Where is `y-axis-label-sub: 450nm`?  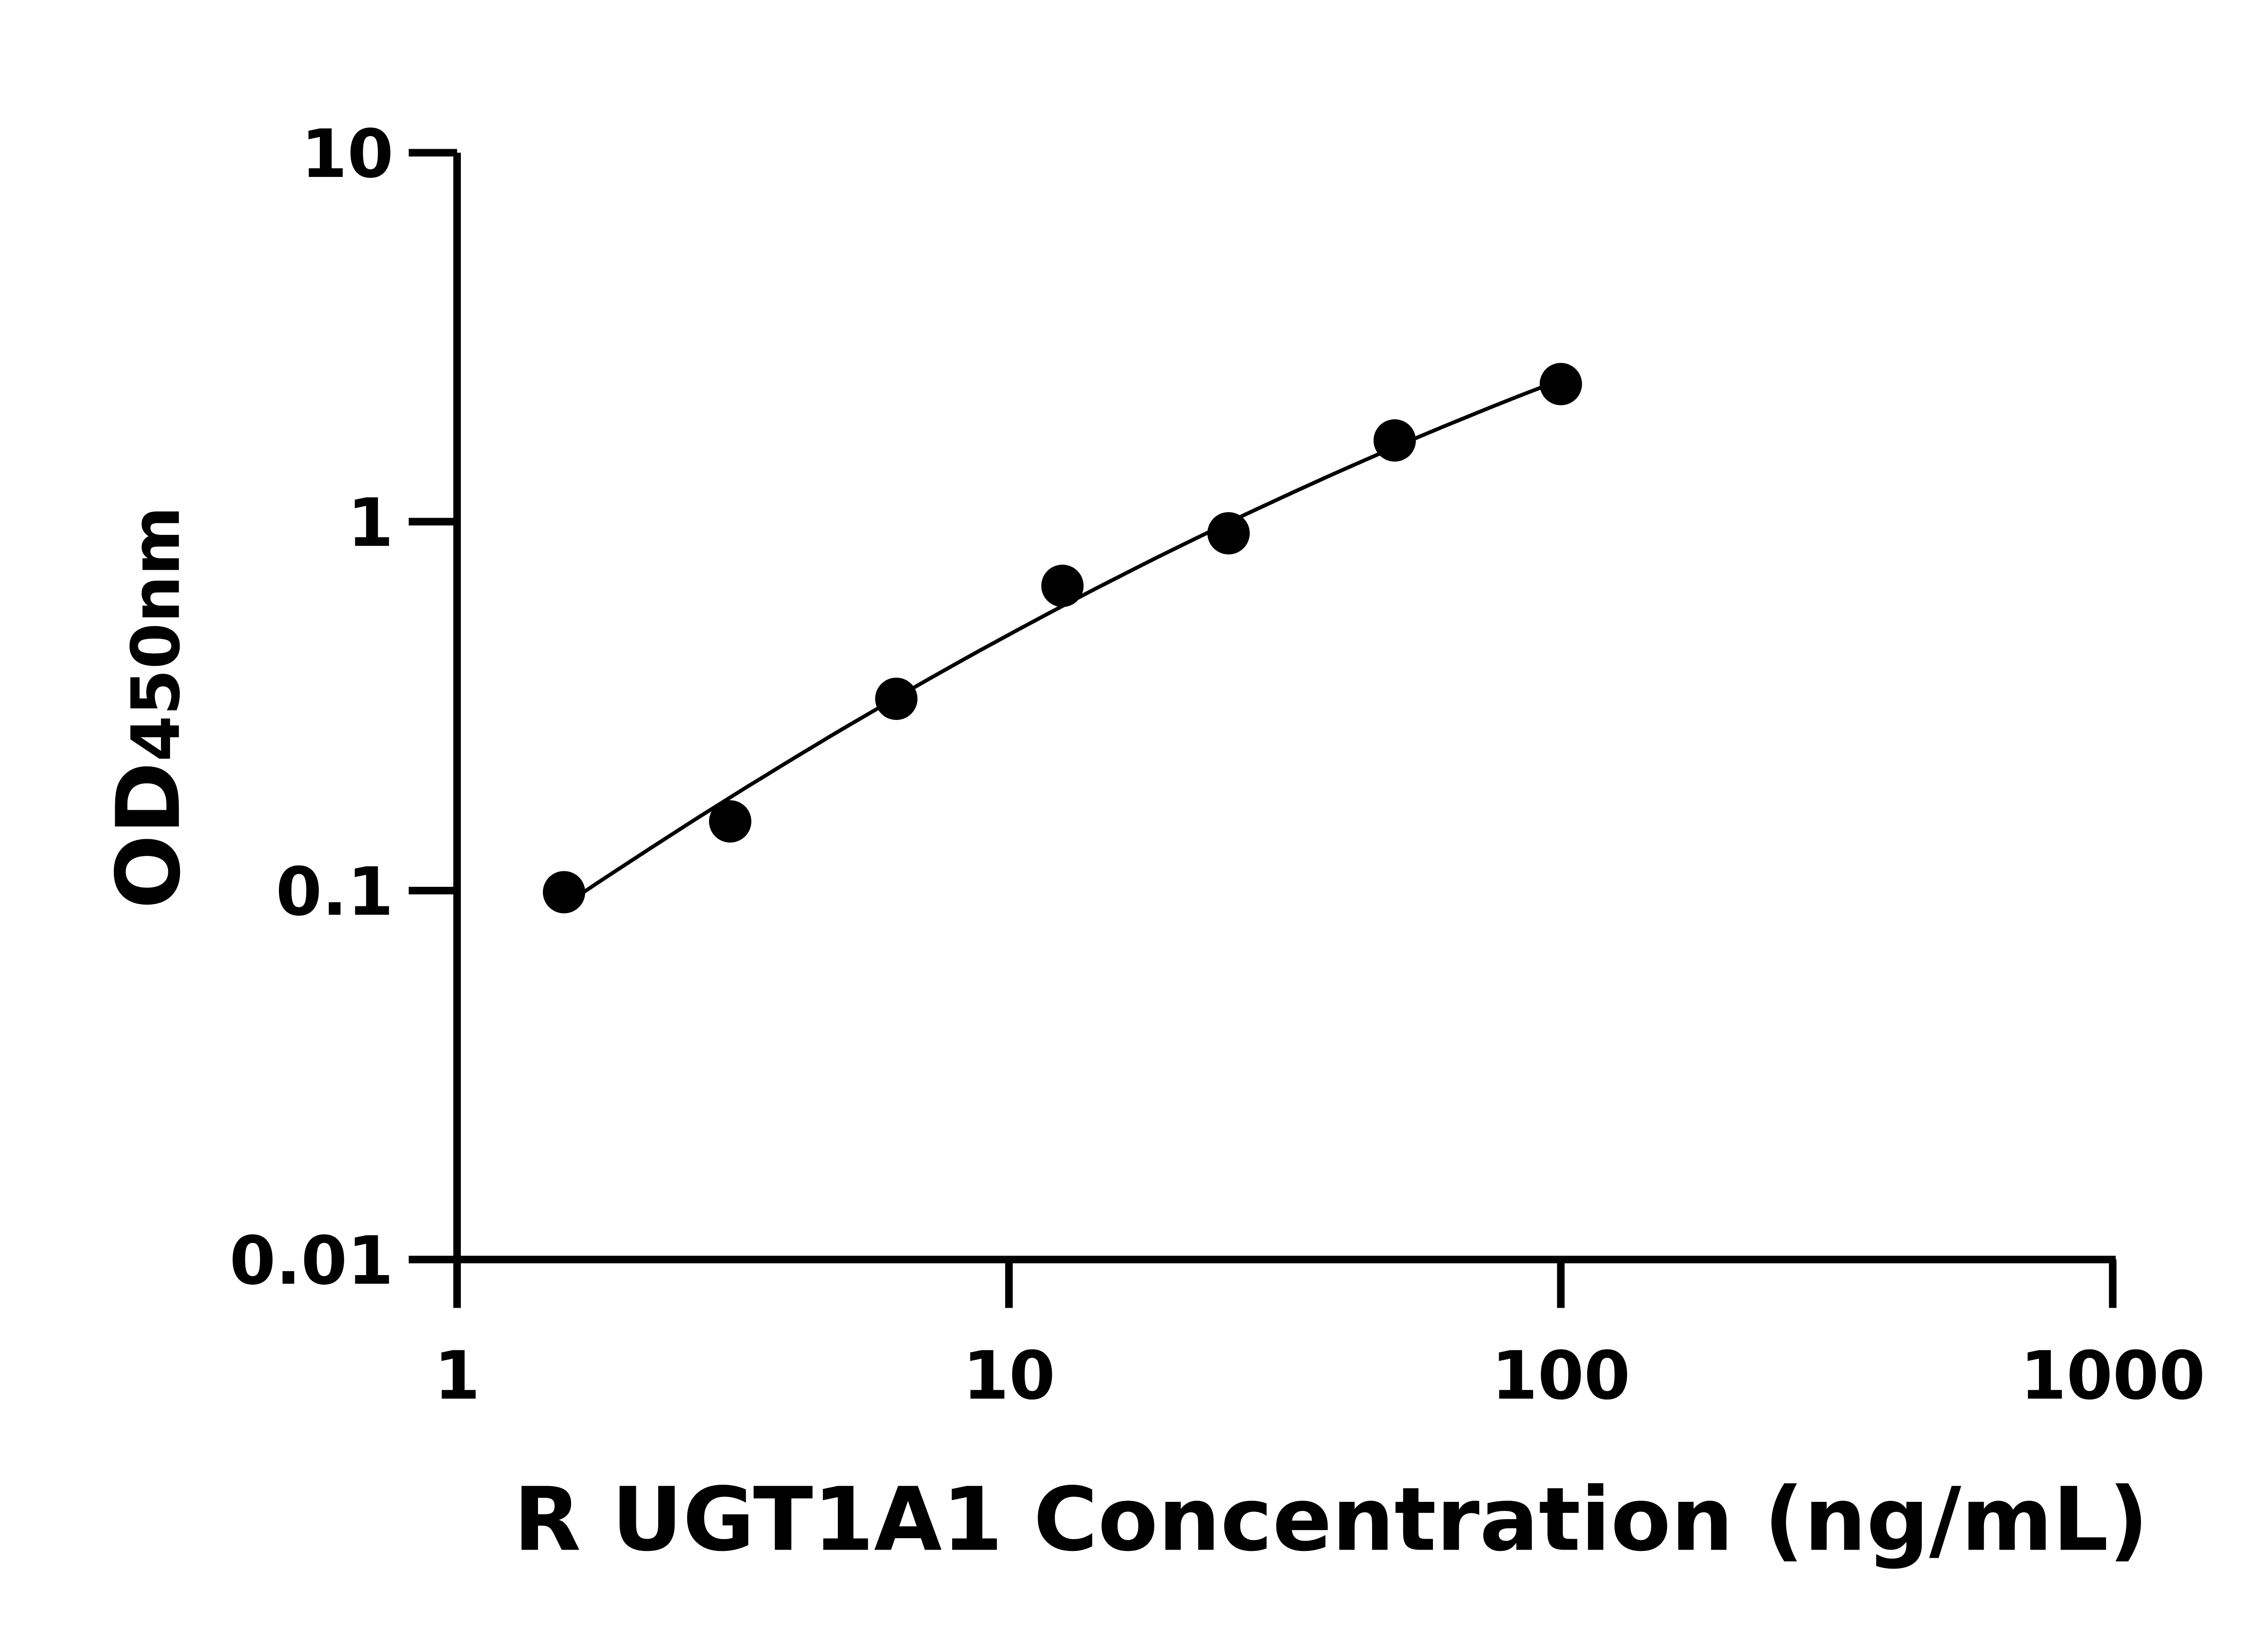 y-axis-label-sub: 450nm is located at coordinates (156, 634).